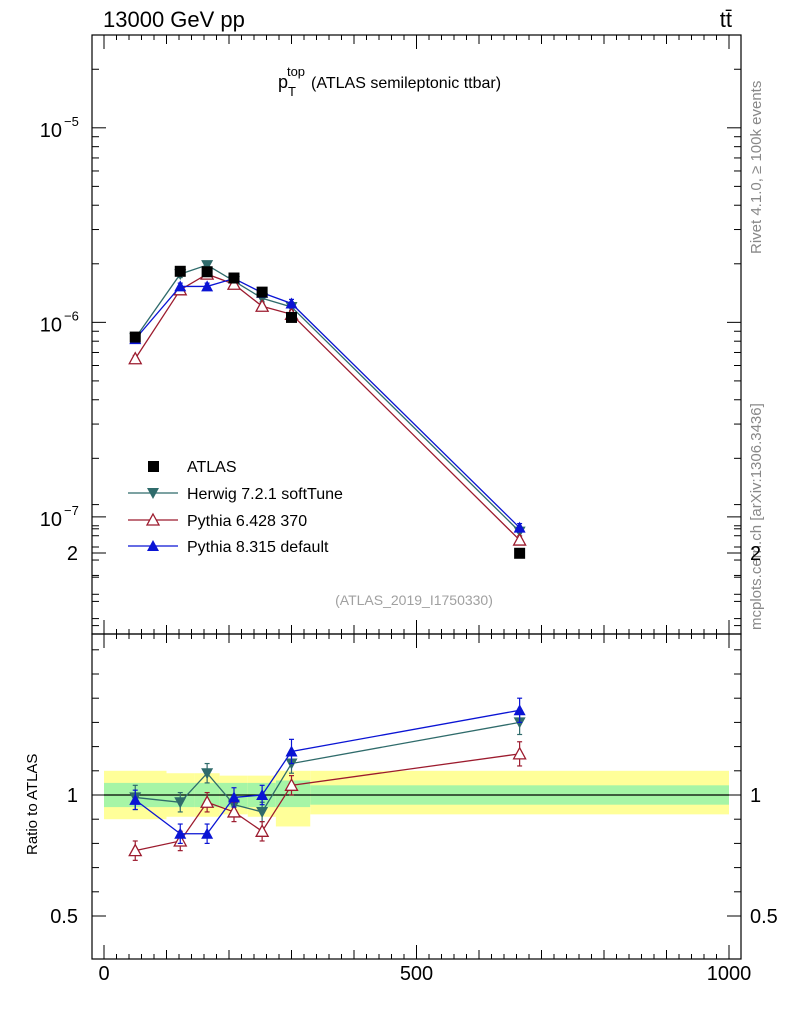 The height and width of the screenshot is (1024, 786). I want to click on rivet-label: Rivet 4.1.0, ≥ 100k events, so click(756, 167).